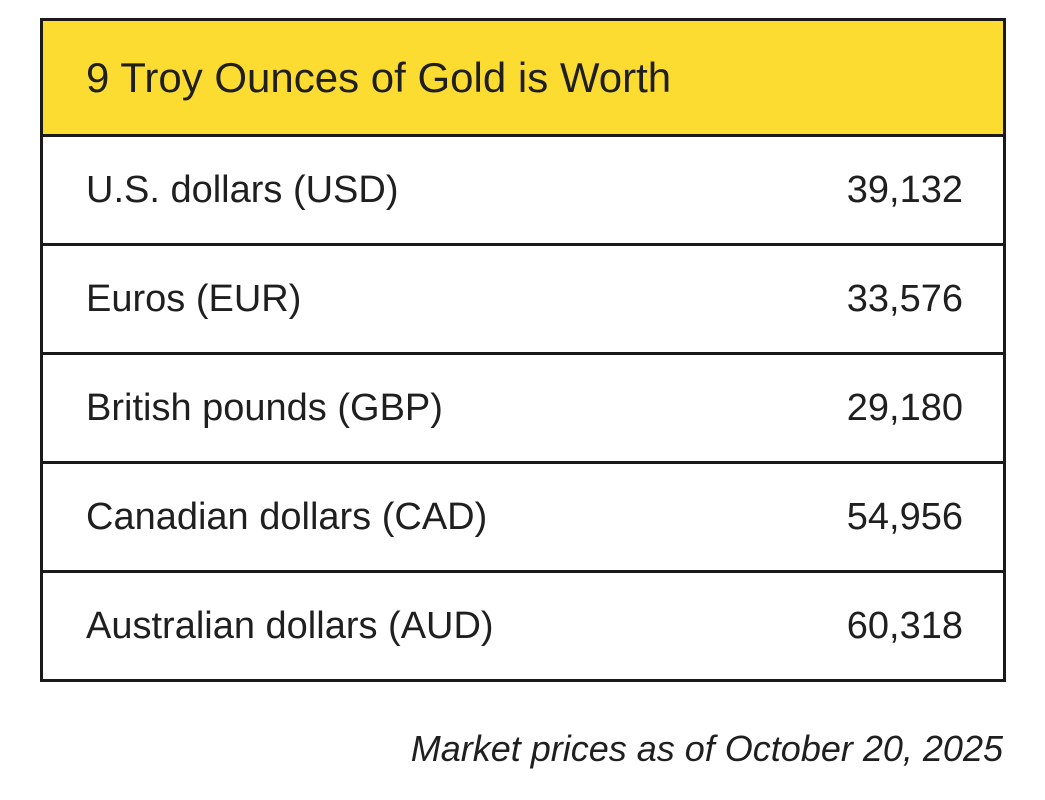 This screenshot has width=1045, height=800. I want to click on currency-label: Euros (EUR), so click(194, 298).